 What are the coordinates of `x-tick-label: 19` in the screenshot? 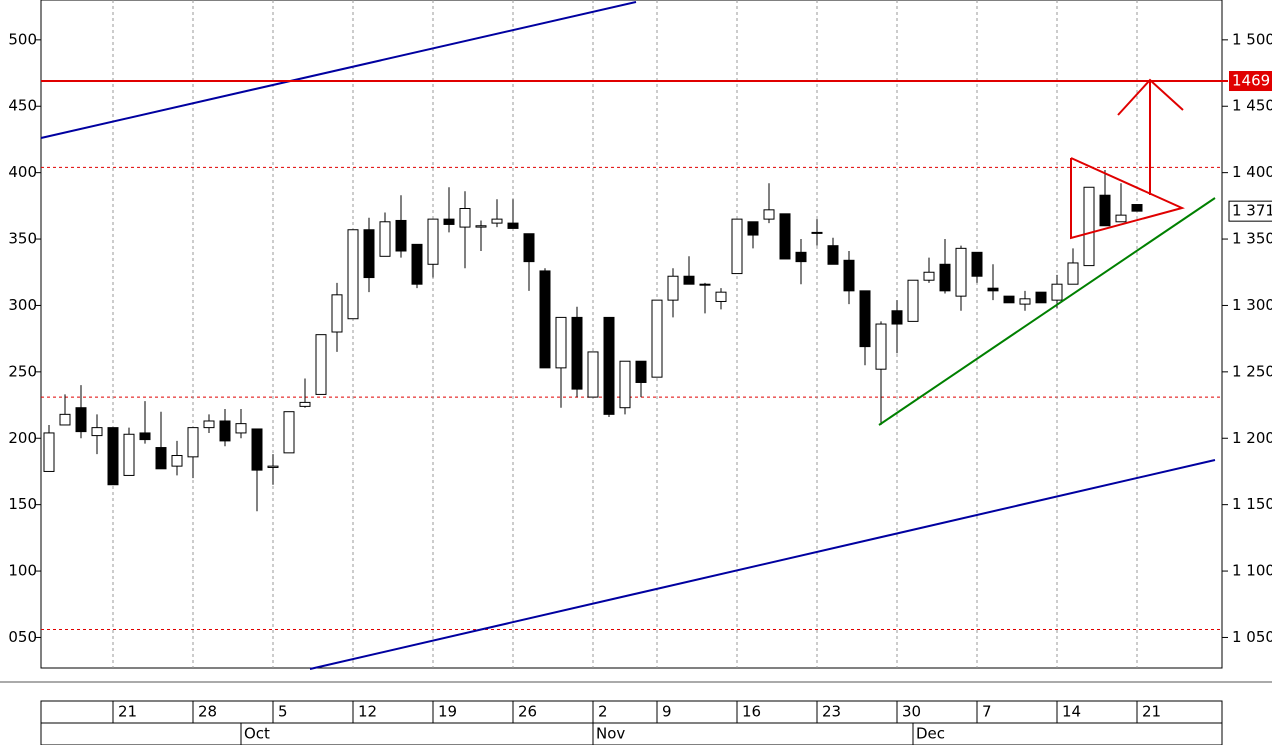 It's located at (447, 712).